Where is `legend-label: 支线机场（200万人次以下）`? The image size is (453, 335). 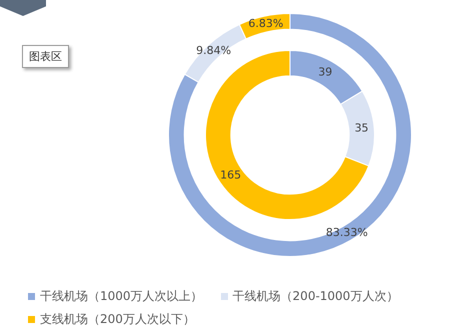
legend-label: 支线机场（200万人次以下） is located at coordinates (117, 319).